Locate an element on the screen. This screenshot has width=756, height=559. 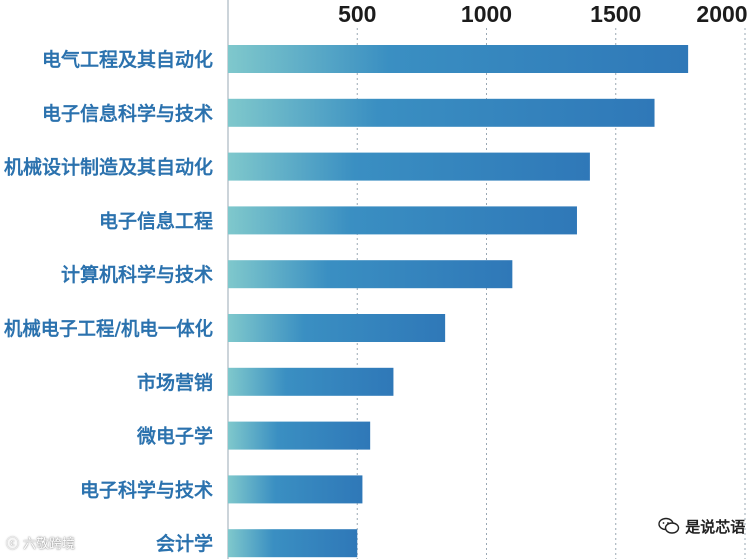
category-label: 机械设计制造及其自动化 is located at coordinates (108, 167).